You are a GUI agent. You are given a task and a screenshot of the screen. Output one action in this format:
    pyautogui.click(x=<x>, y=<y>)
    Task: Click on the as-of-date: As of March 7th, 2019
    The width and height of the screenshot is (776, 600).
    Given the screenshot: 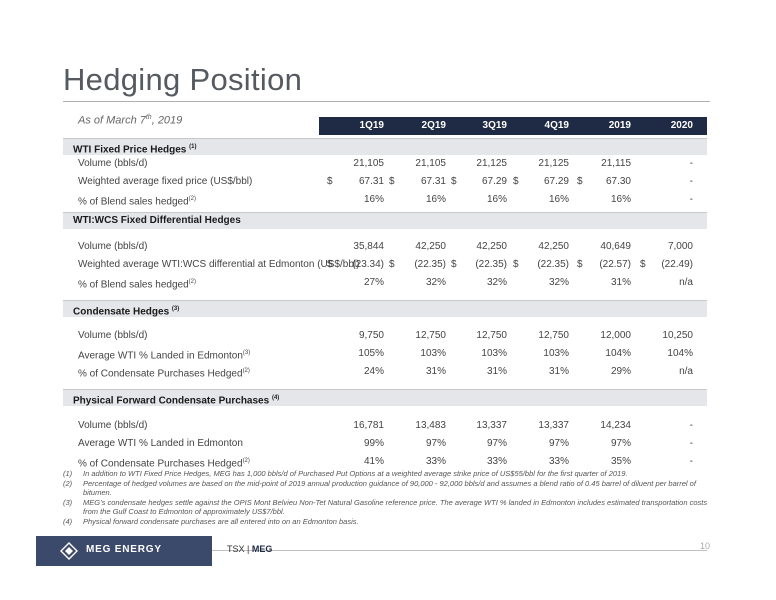 What is the action you would take?
    pyautogui.click(x=130, y=120)
    